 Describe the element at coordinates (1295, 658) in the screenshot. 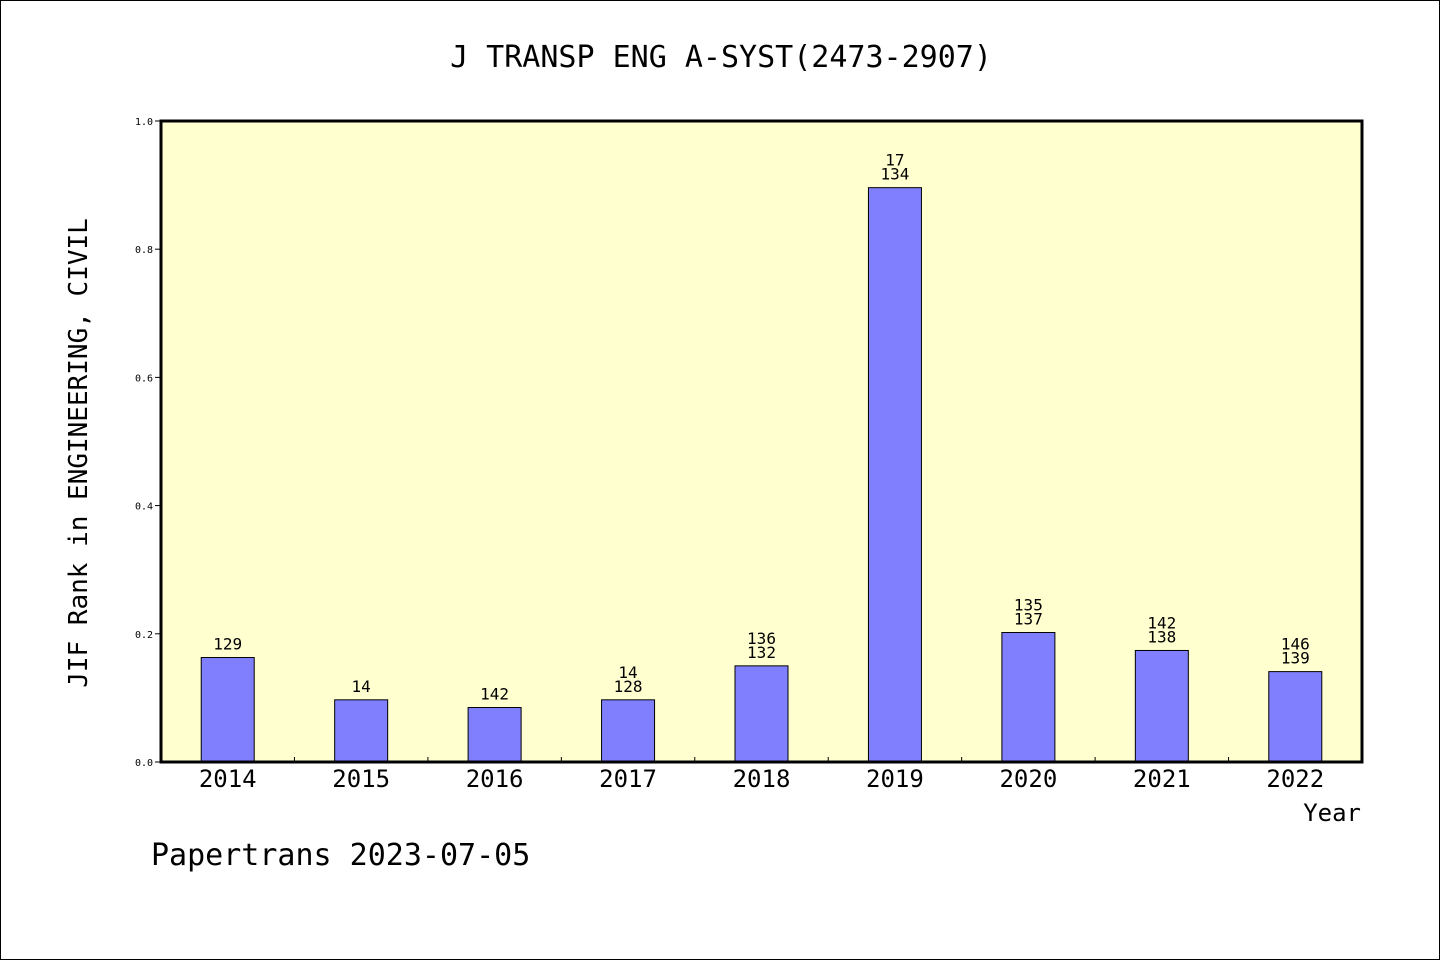

I see `data-label-2022: 139` at that location.